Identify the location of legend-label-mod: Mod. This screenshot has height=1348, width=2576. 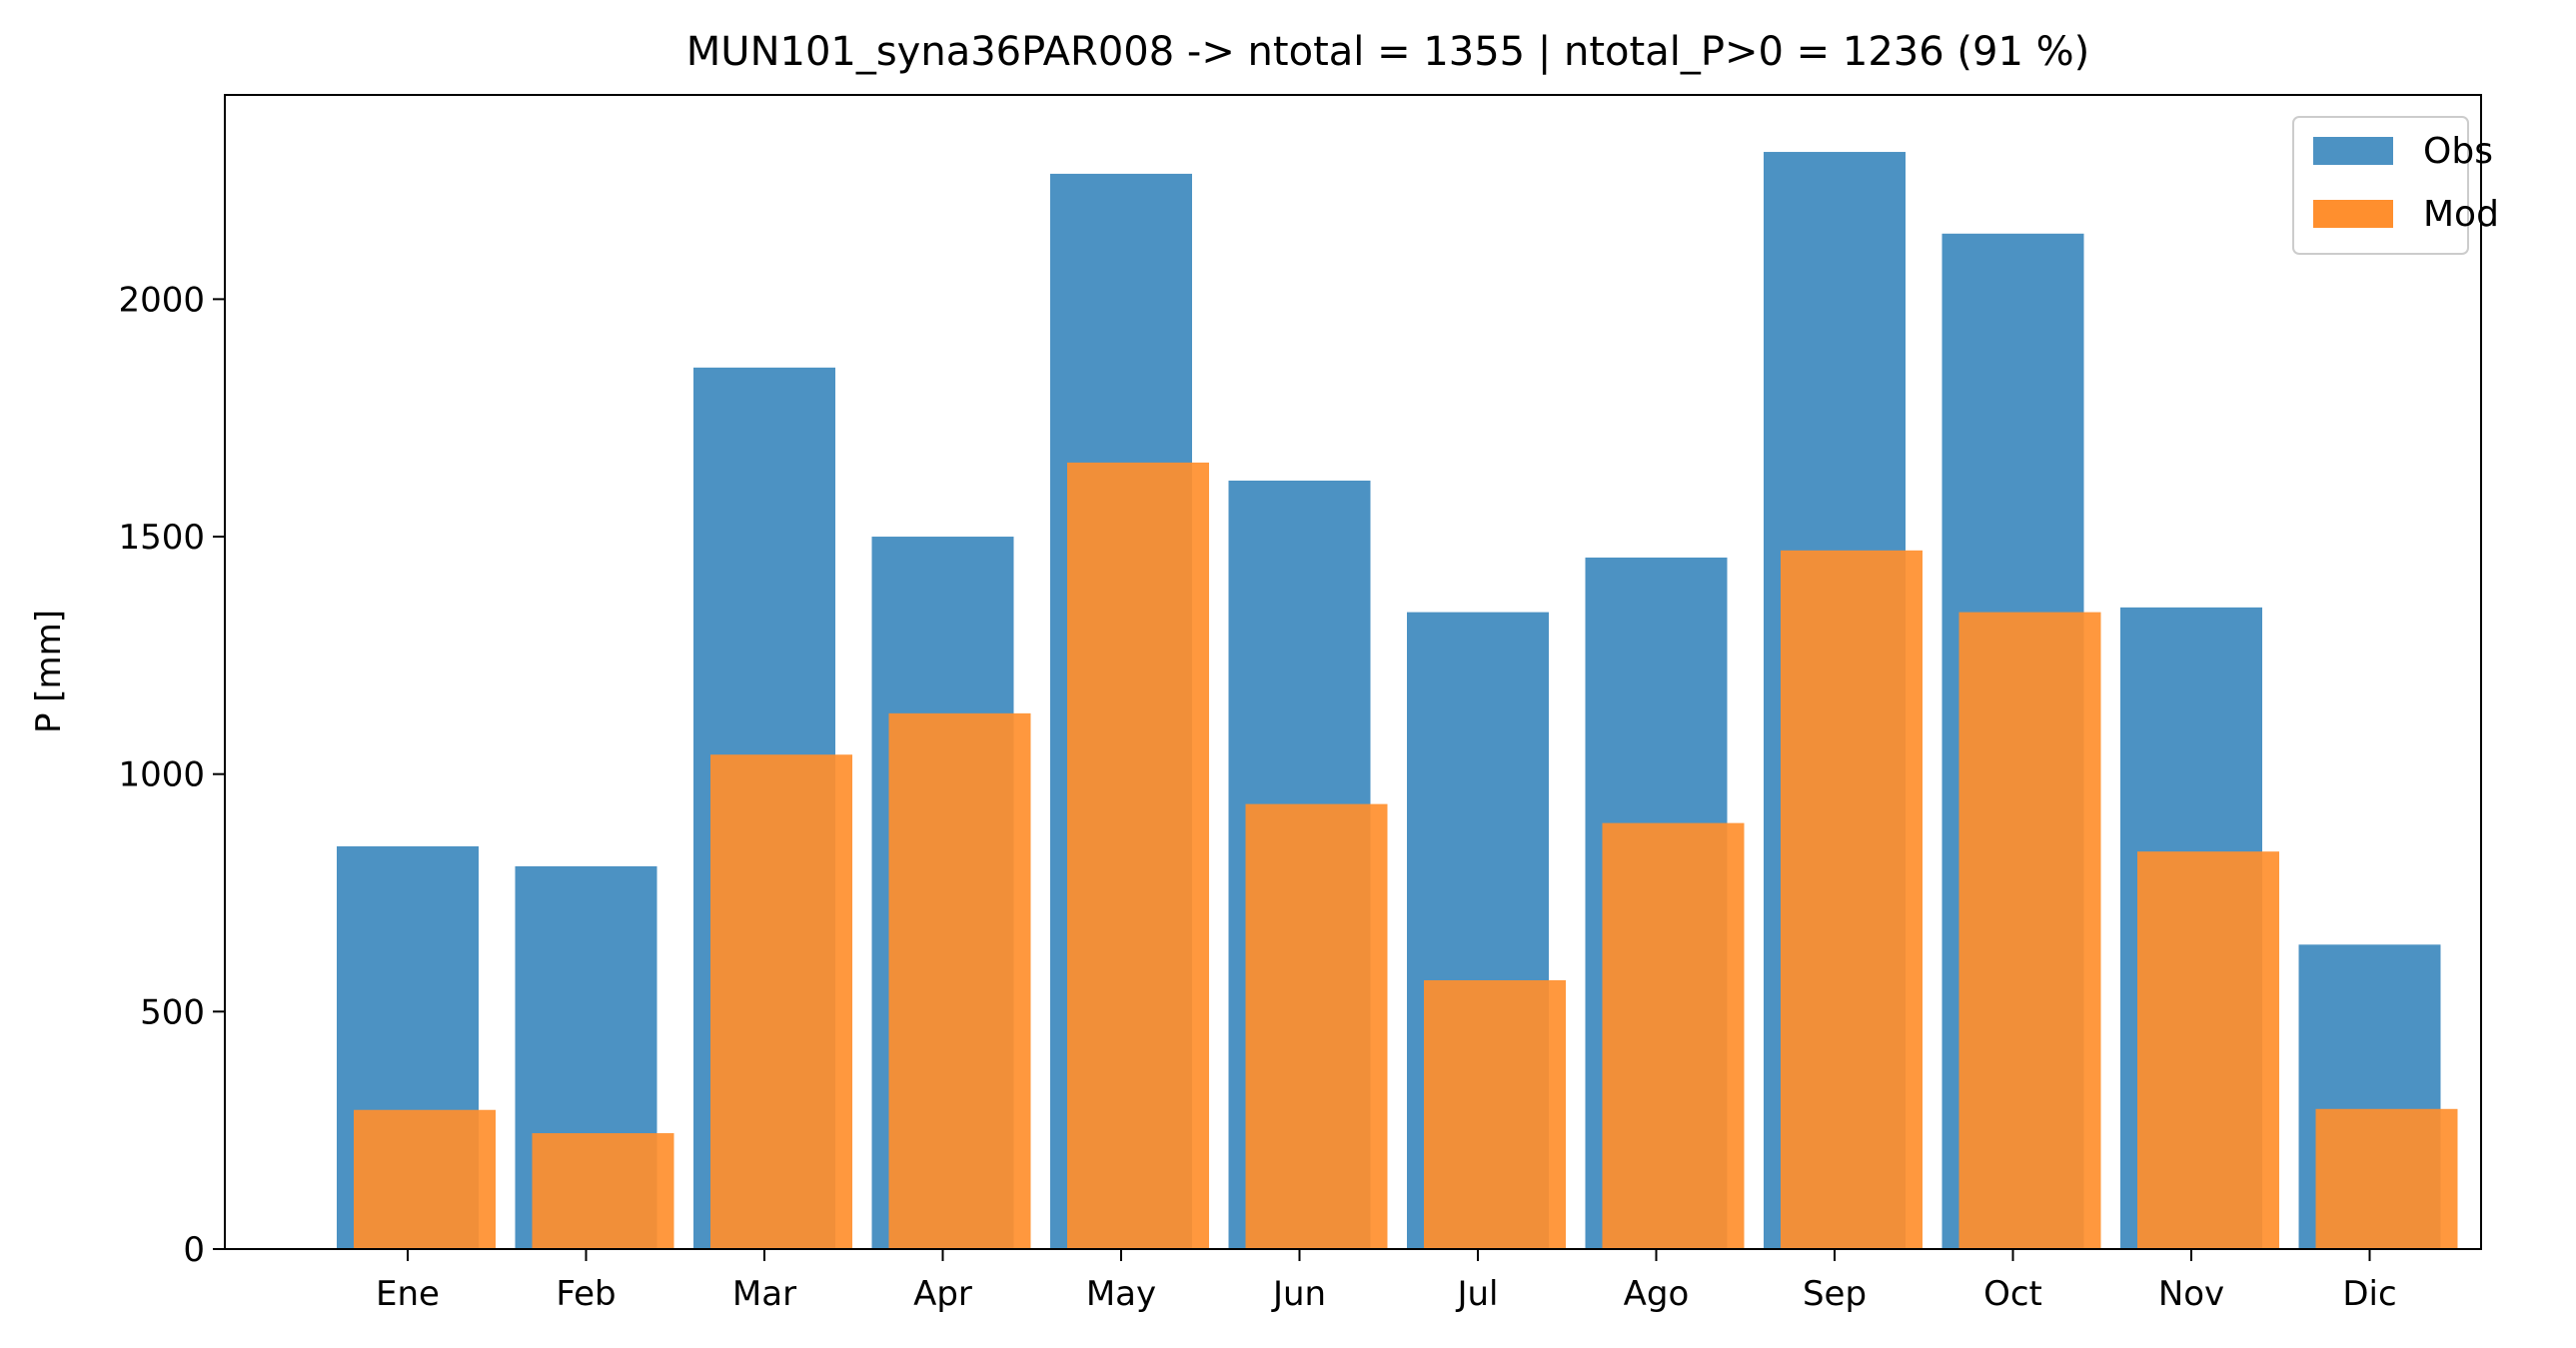
(2461, 215).